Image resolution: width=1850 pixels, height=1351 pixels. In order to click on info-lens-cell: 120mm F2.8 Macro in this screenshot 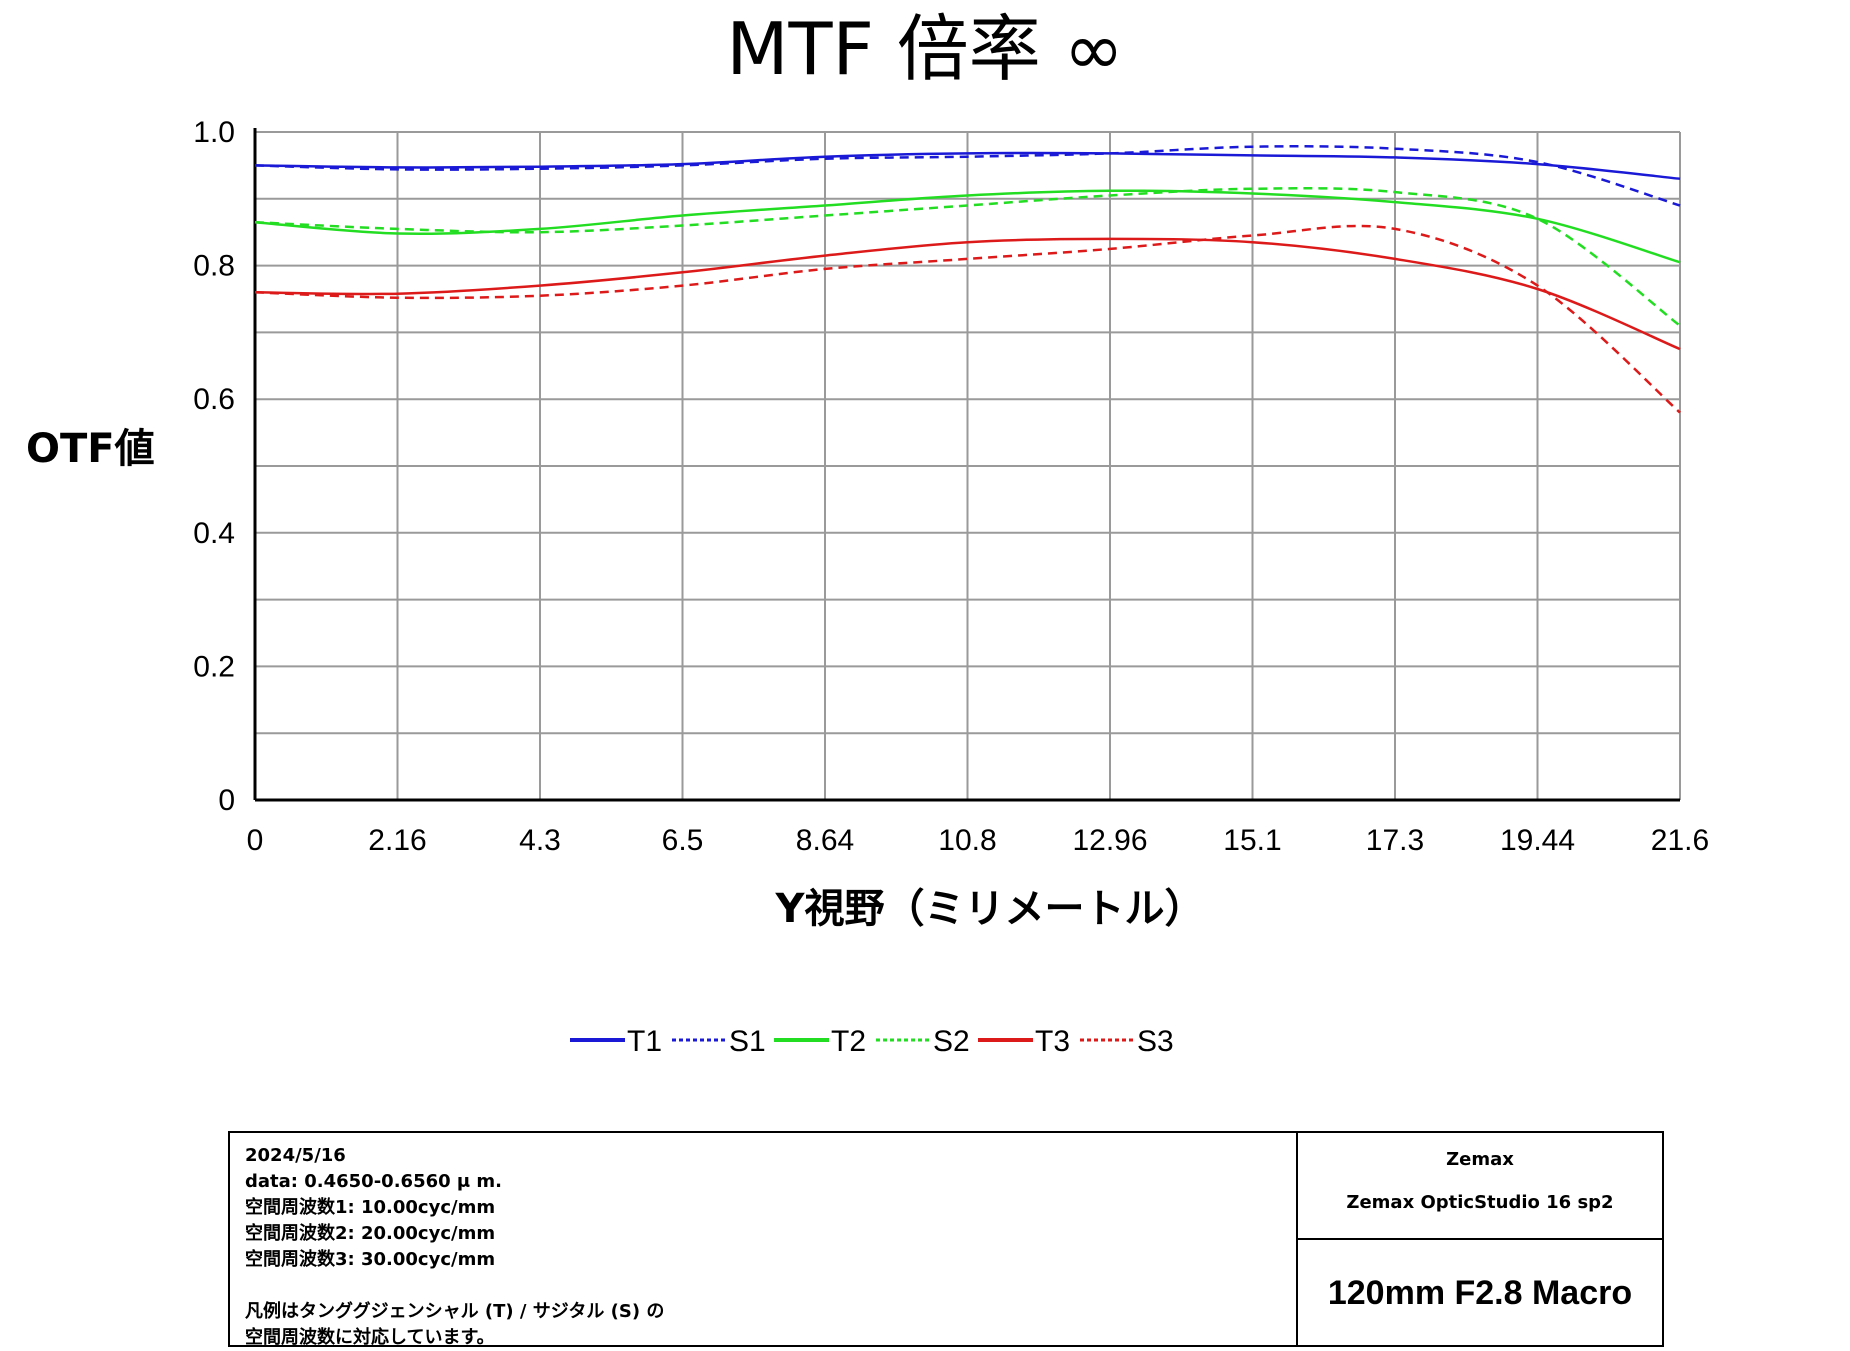, I will do `click(1480, 1293)`.